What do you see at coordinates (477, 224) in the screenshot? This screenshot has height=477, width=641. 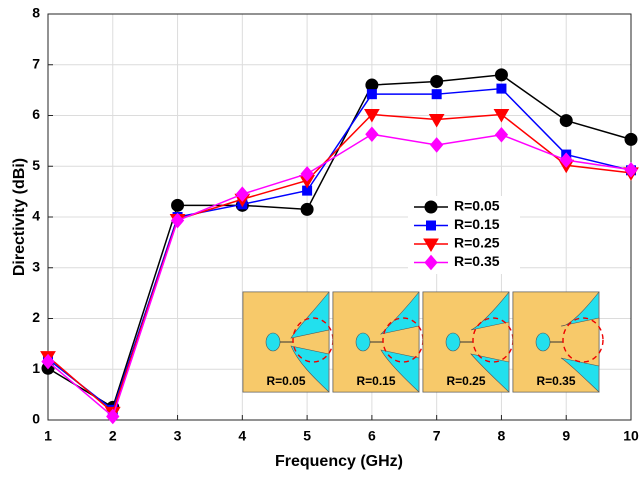 I see `legend-label: R=0.15` at bounding box center [477, 224].